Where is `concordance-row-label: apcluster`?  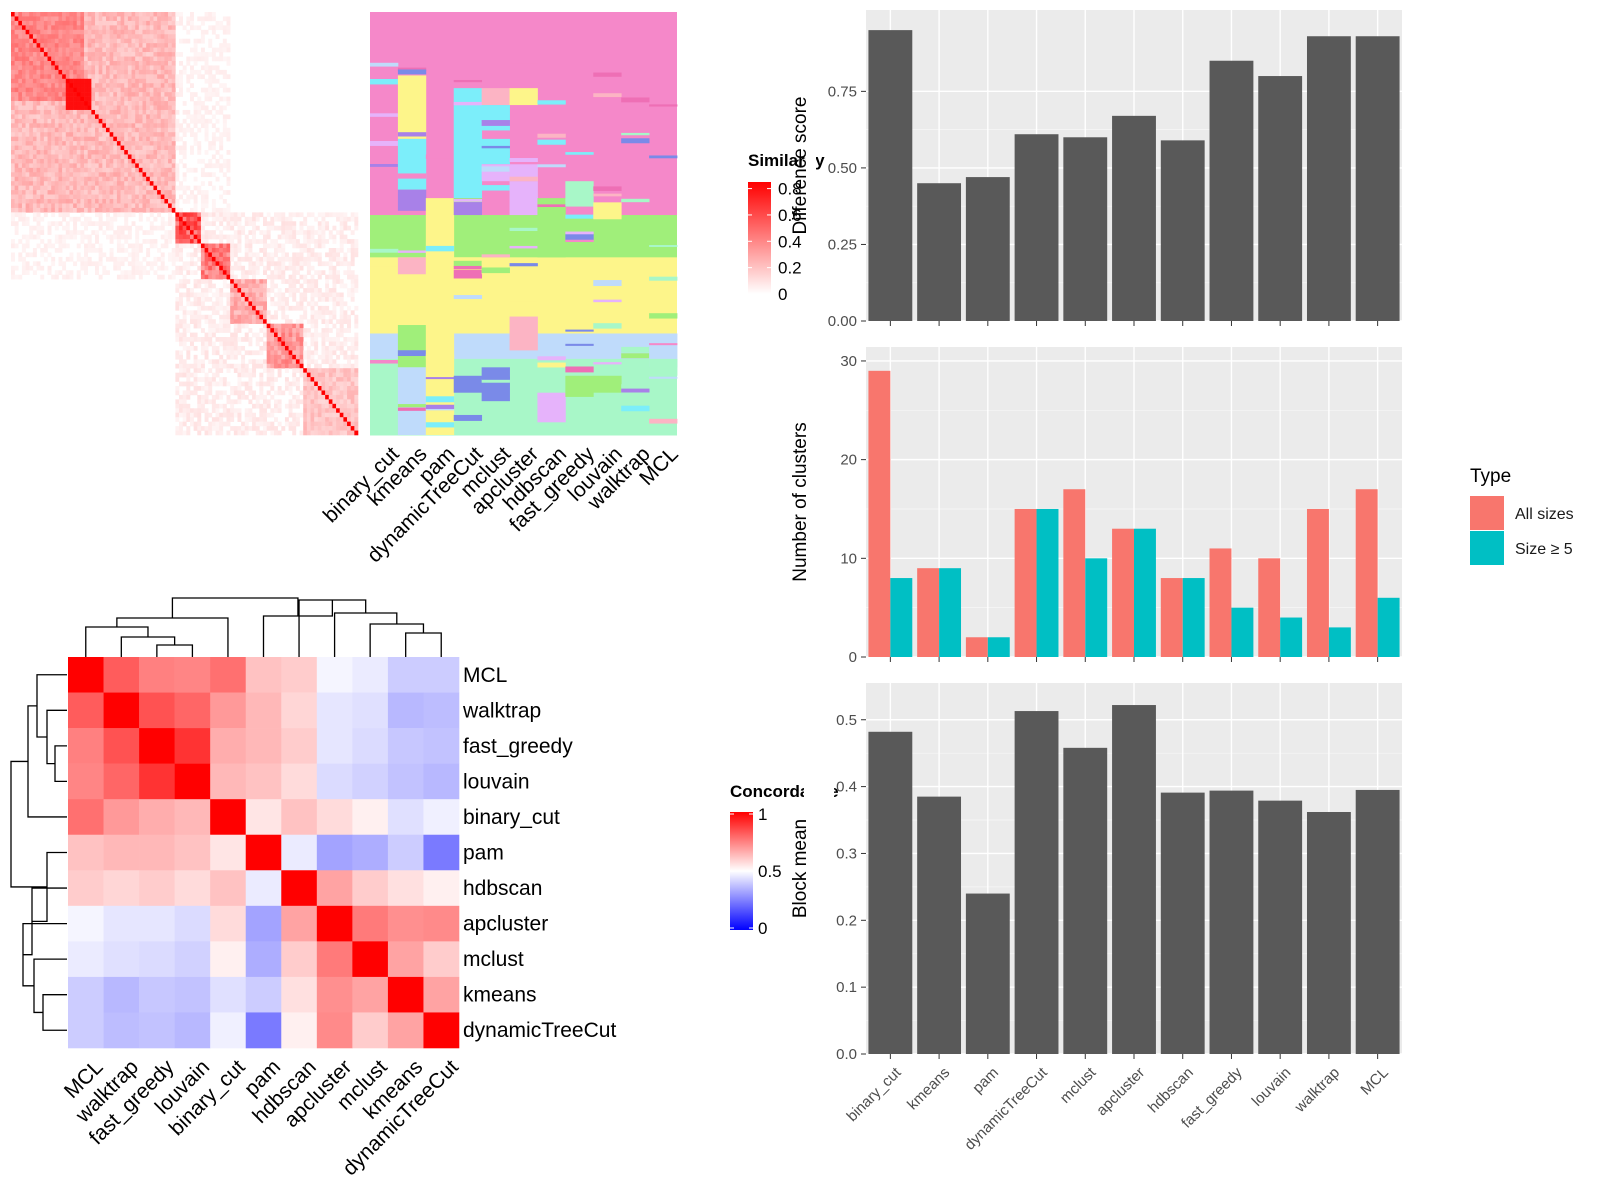
concordance-row-label: apcluster is located at coordinates (505, 924).